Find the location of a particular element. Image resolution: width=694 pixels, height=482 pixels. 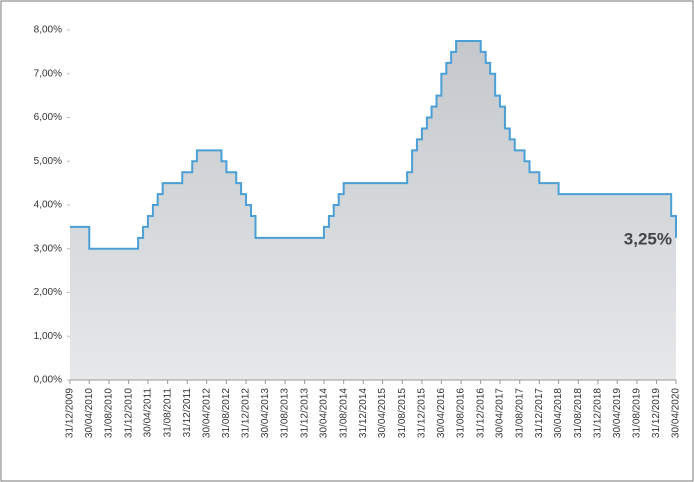

x-tick-label: 31/12/2010 is located at coordinates (128, 413).